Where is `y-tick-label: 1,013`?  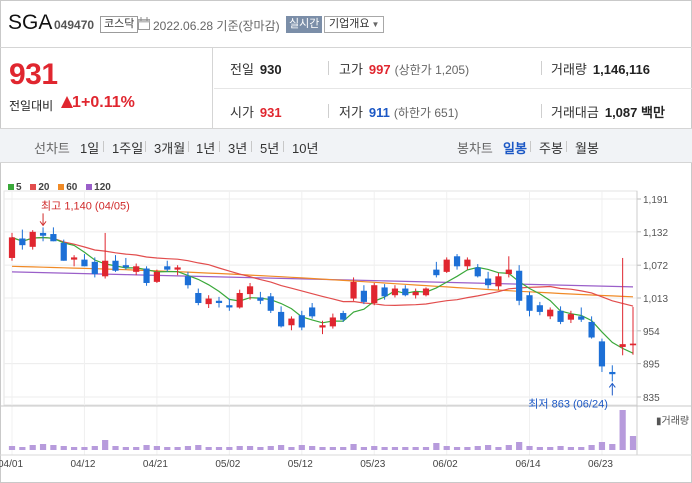
y-tick-label: 1,013 is located at coordinates (655, 299).